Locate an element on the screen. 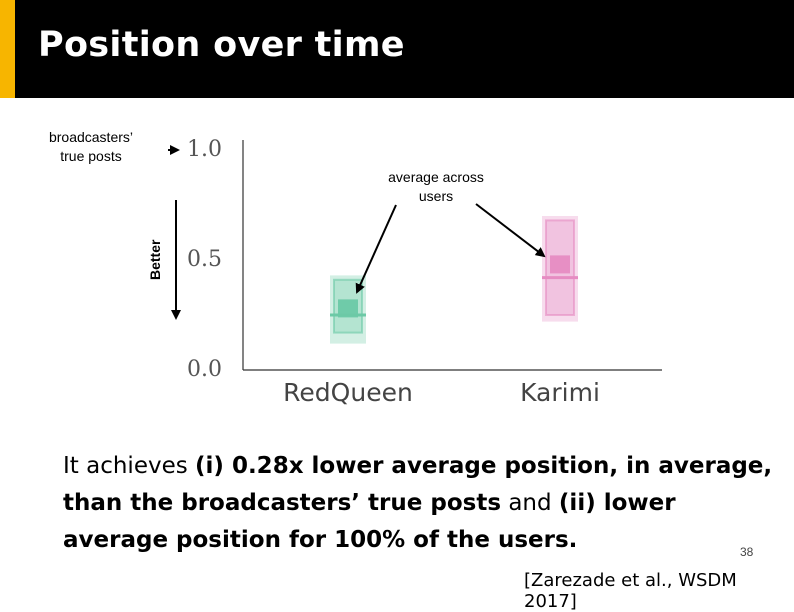 The height and width of the screenshot is (612, 794). average-label-line2: users is located at coordinates (436, 196).